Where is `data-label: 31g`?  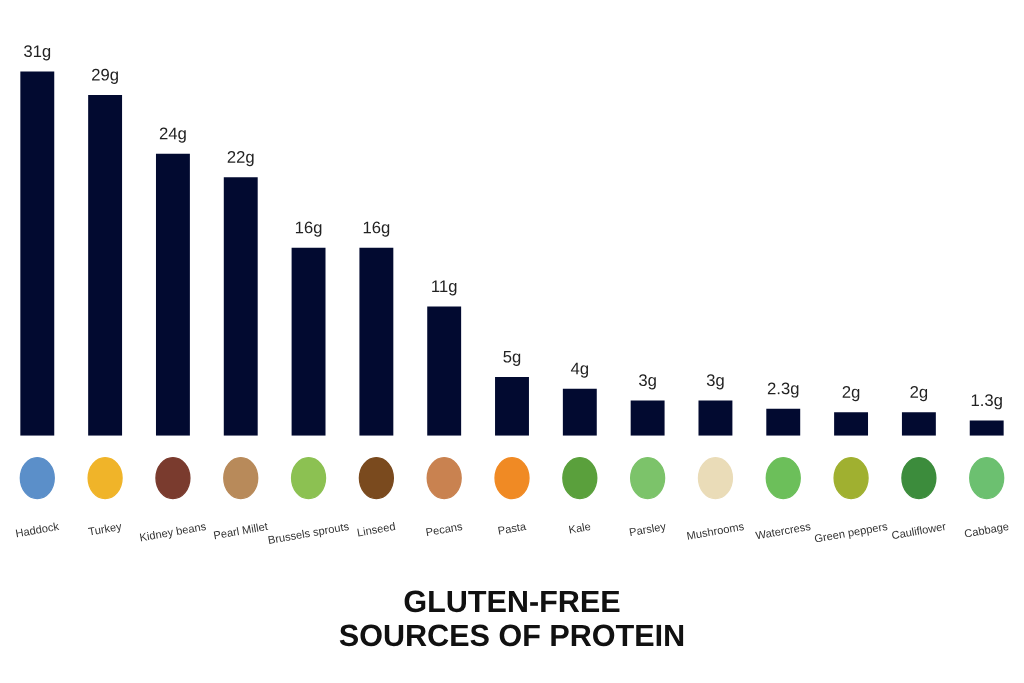 data-label: 31g is located at coordinates (37, 53).